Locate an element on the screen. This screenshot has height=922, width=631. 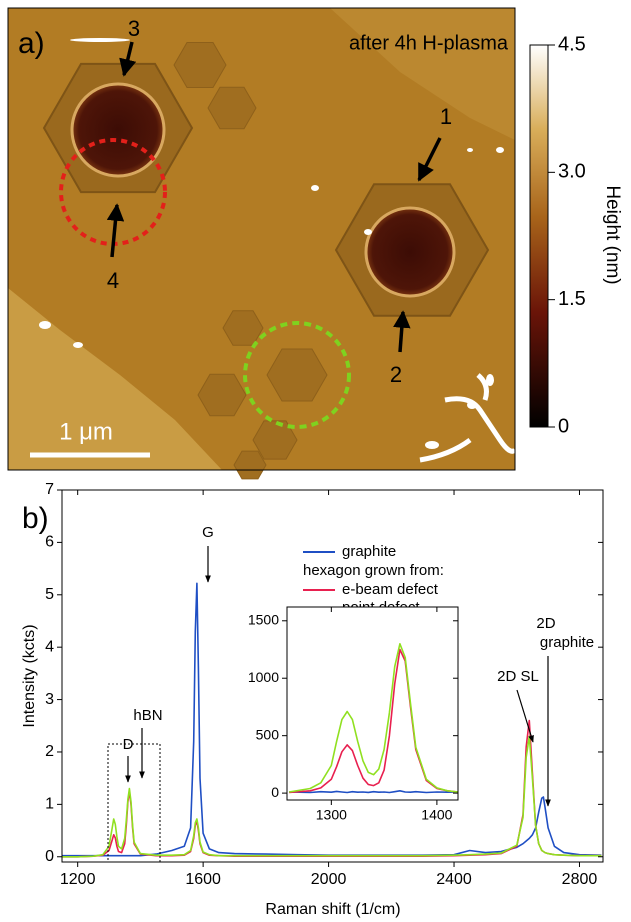
panel-label: b) is located at coordinates (35, 518).